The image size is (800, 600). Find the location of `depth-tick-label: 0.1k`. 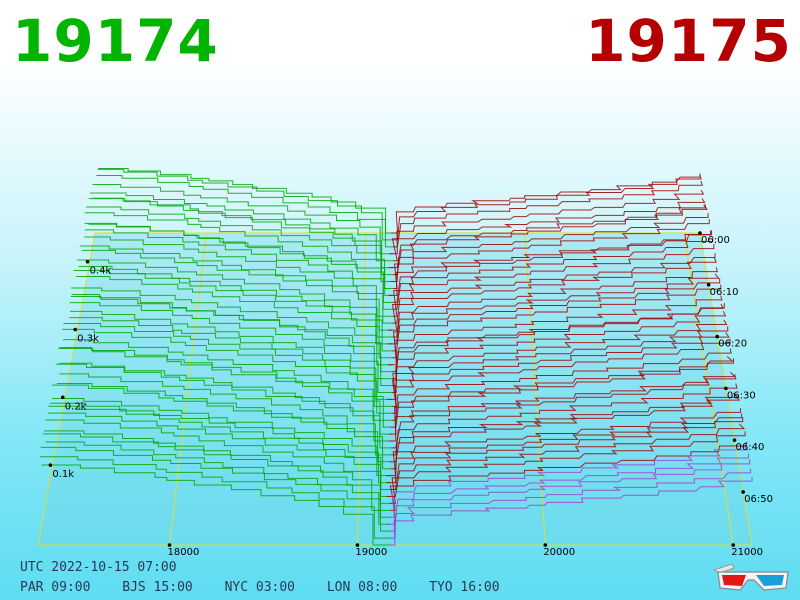

depth-tick-label: 0.1k is located at coordinates (63, 474).